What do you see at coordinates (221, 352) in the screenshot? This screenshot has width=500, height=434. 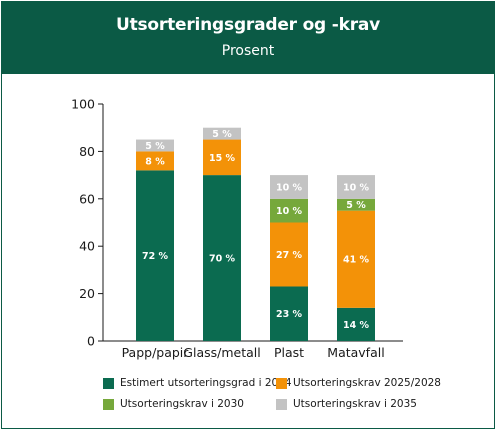 I see `x-tick-label: Glass/metall` at bounding box center [221, 352].